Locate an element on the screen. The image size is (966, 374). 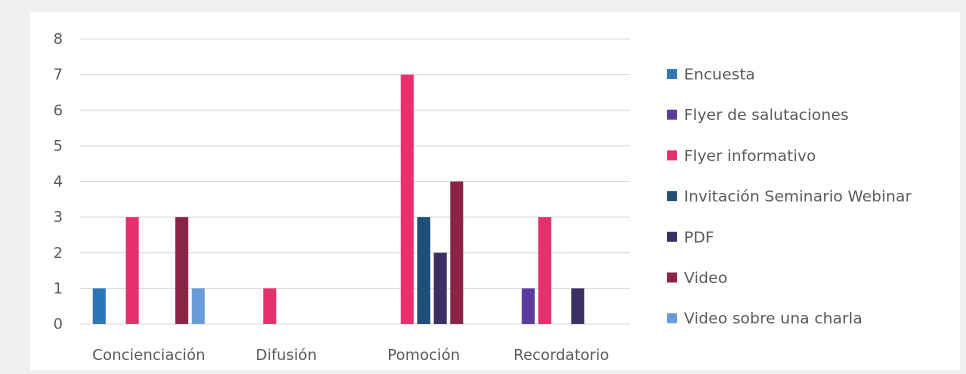
bar-pdf-recordatorio is located at coordinates (578, 306).